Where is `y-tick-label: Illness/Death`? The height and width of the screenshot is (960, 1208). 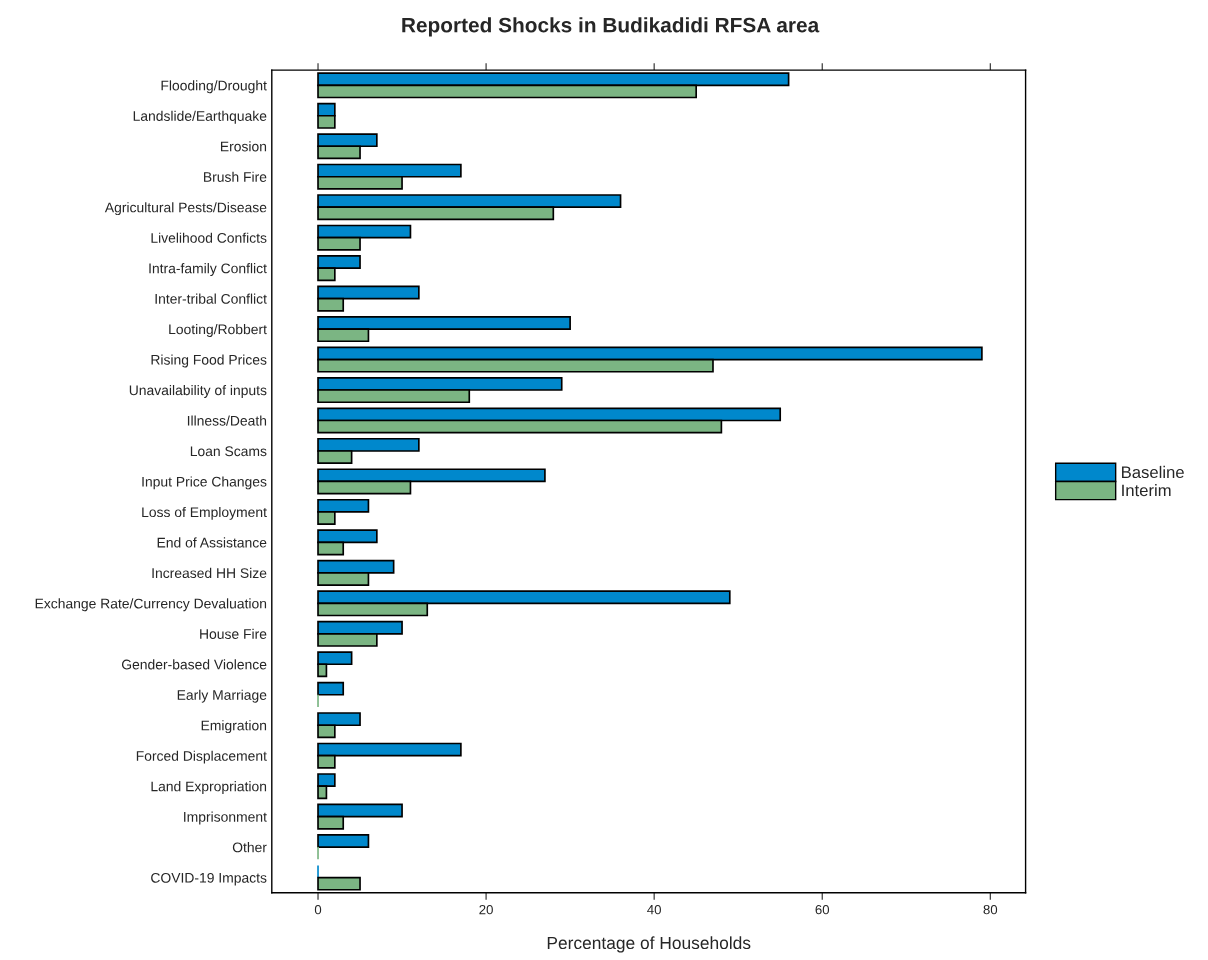
y-tick-label: Illness/Death is located at coordinates (227, 420).